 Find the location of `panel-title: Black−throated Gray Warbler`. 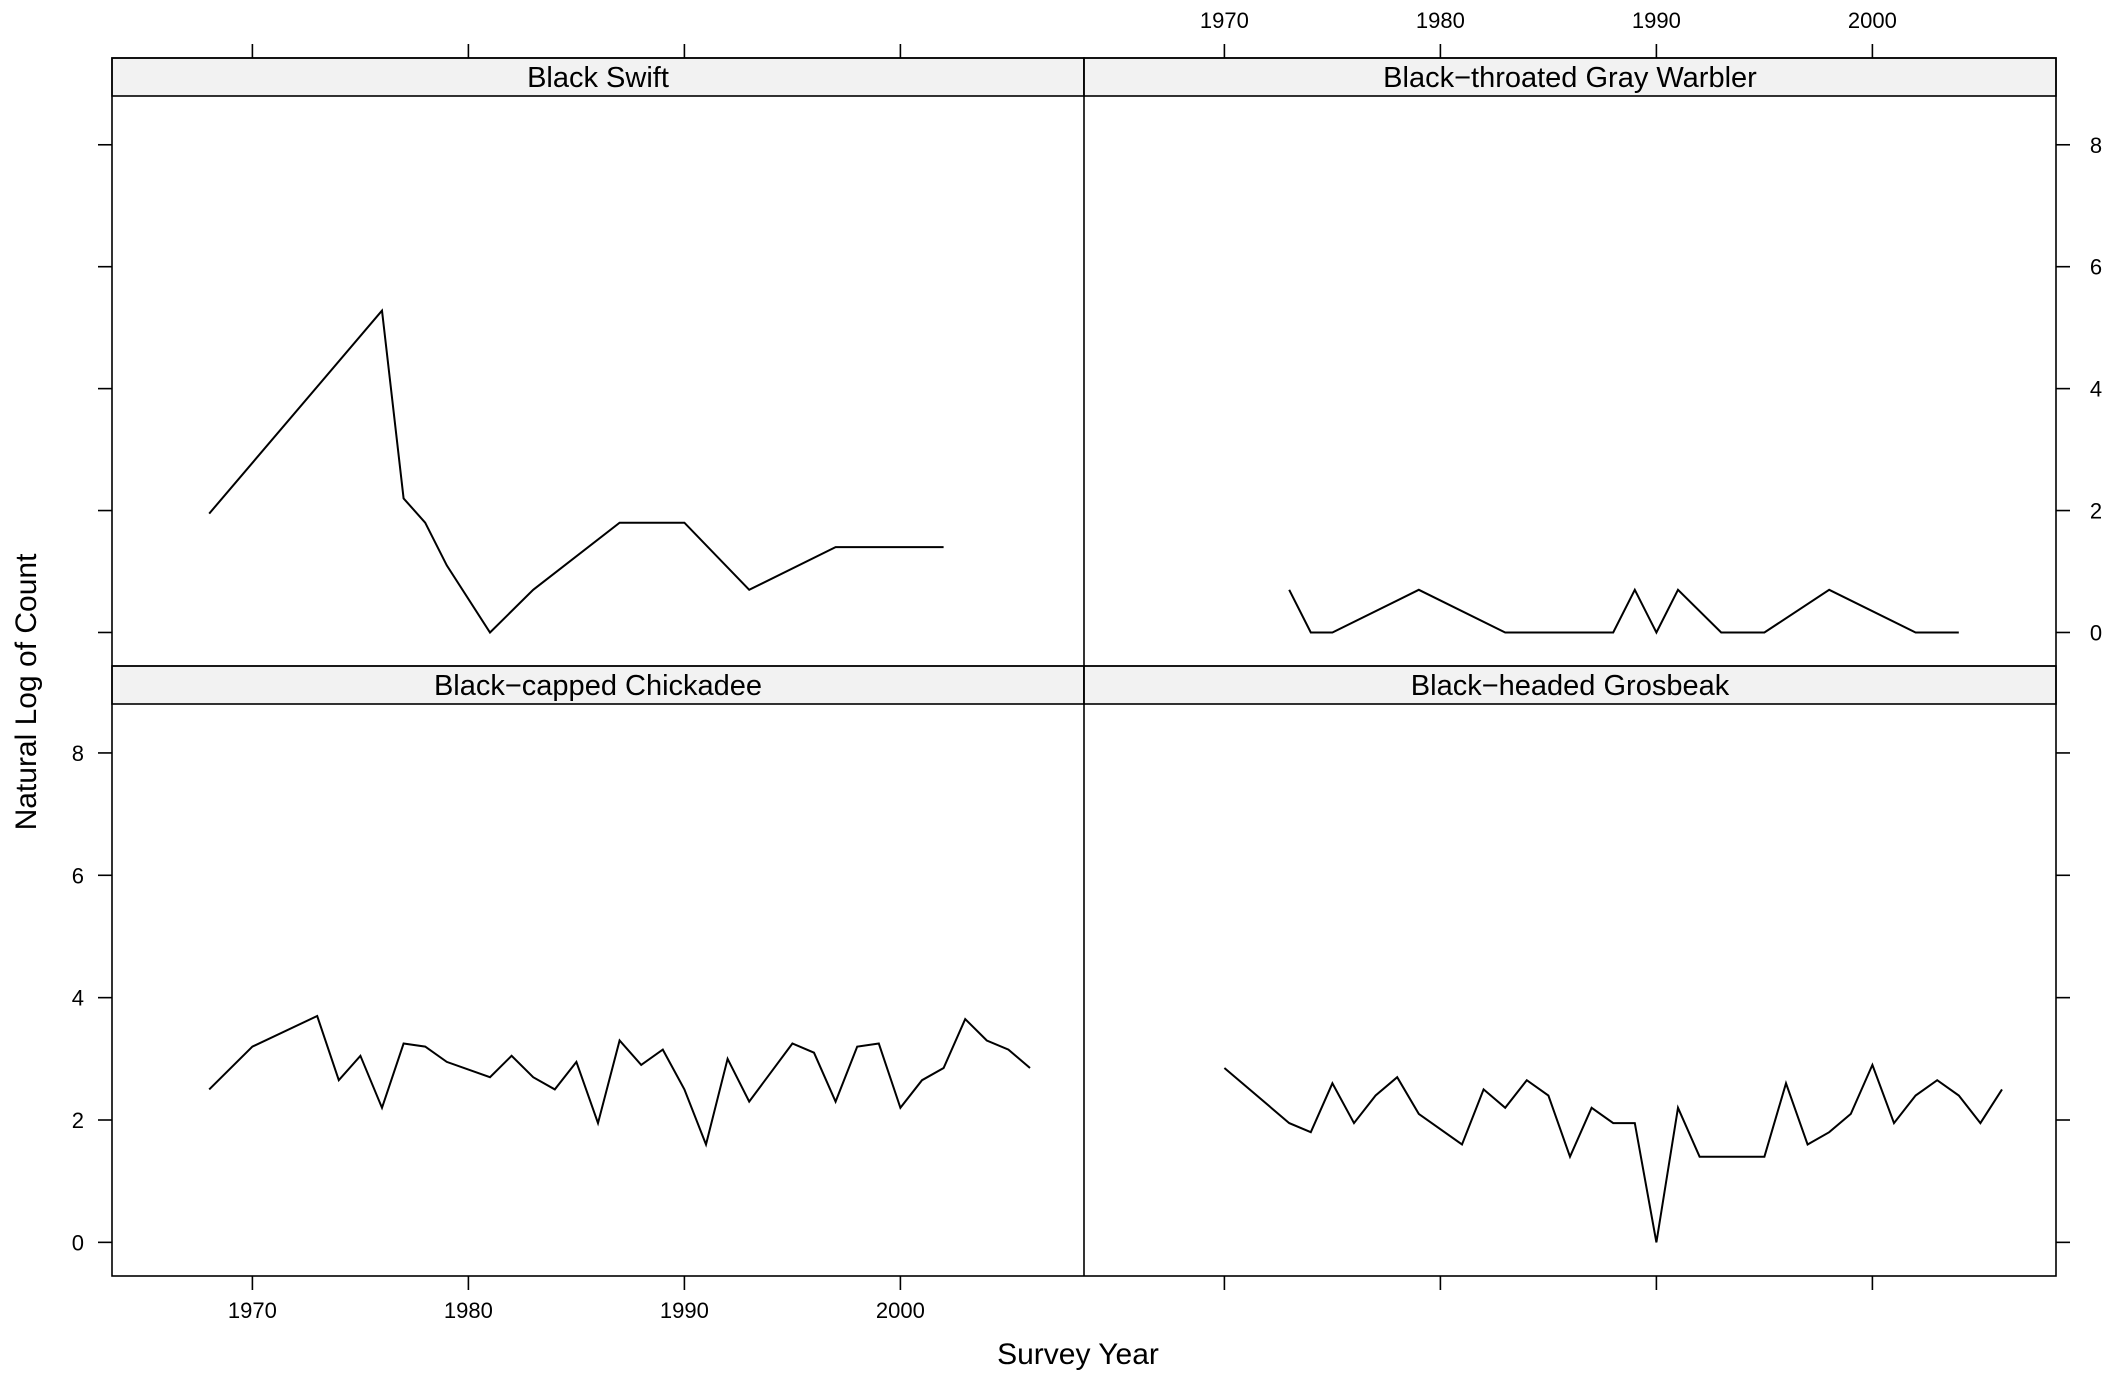

panel-title: Black−throated Gray Warbler is located at coordinates (1570, 78).